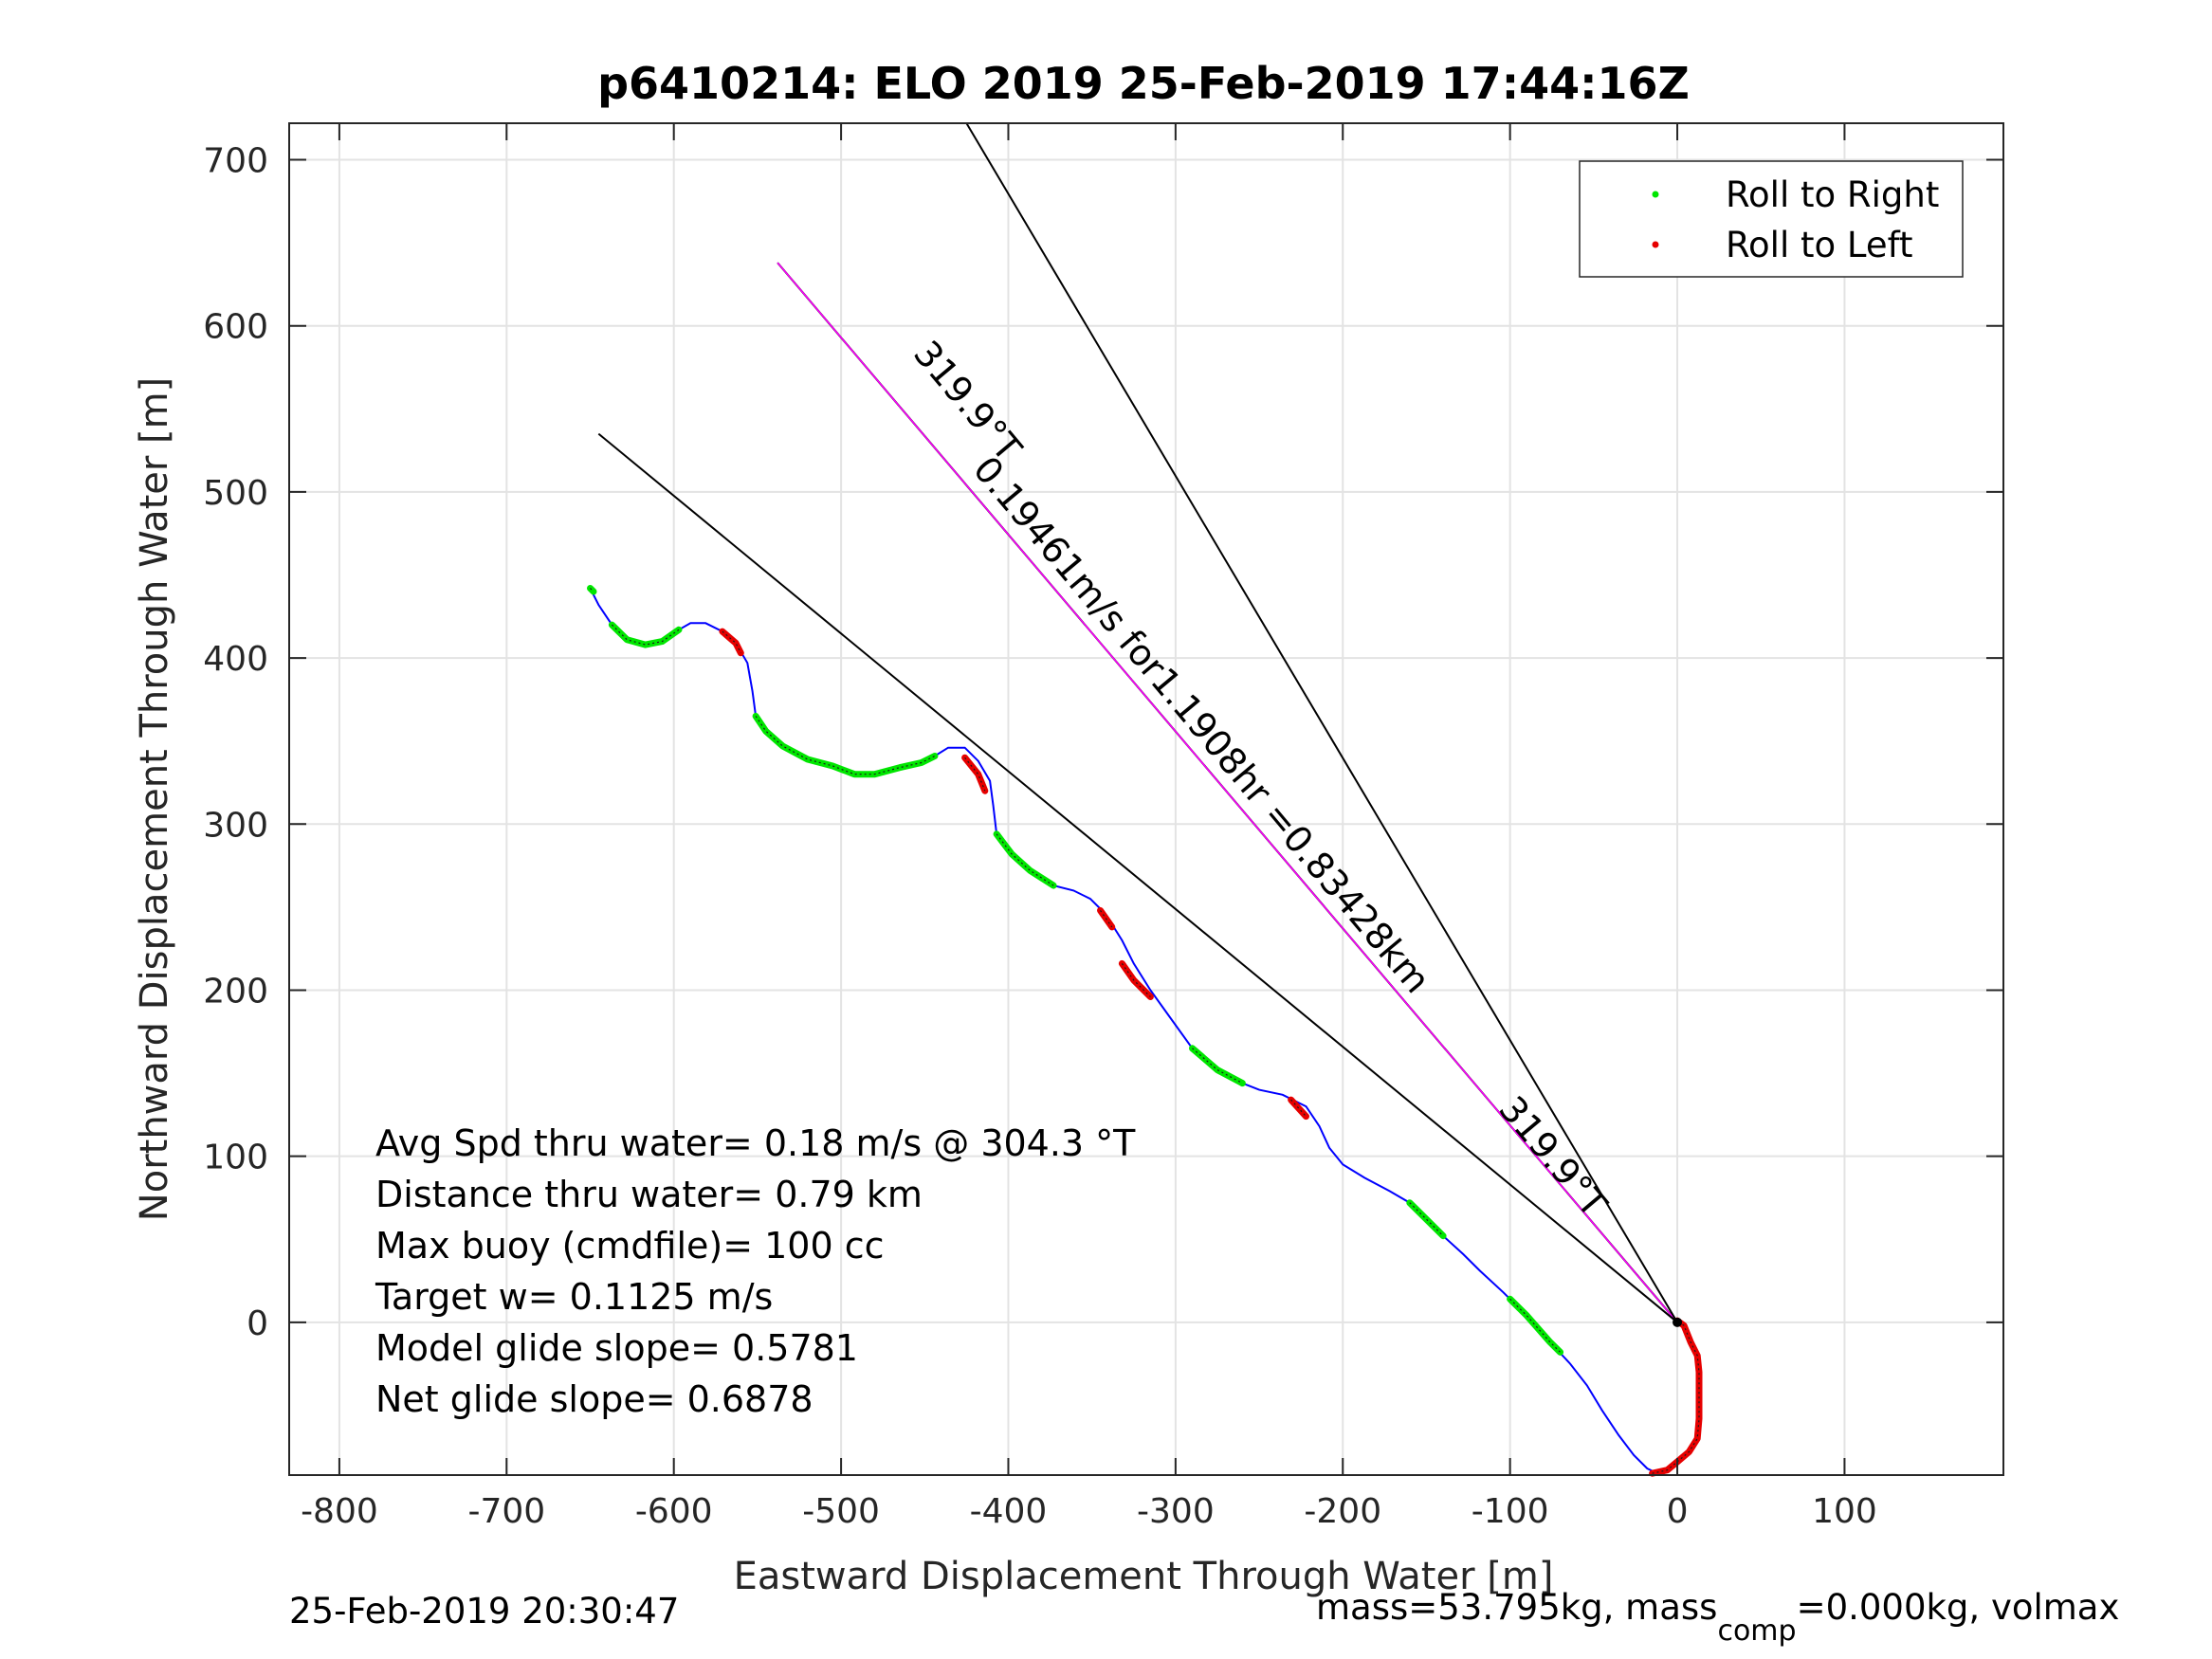  What do you see at coordinates (841, 1511) in the screenshot?
I see `x-tick-label: -500` at bounding box center [841, 1511].